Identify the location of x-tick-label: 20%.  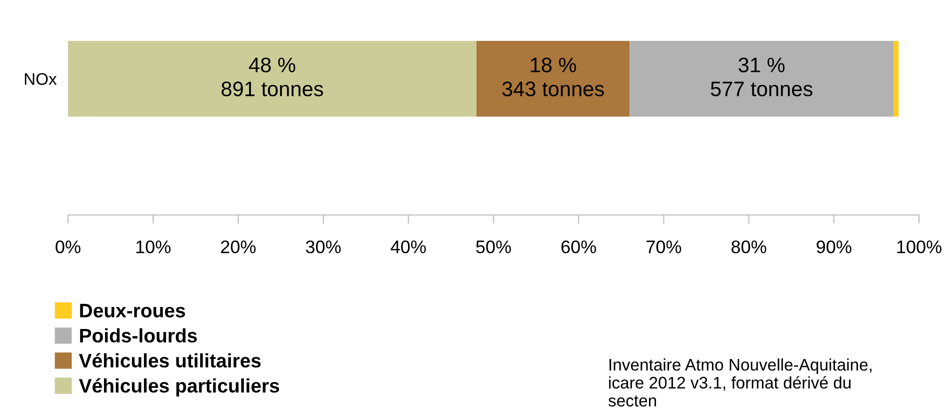
(238, 247).